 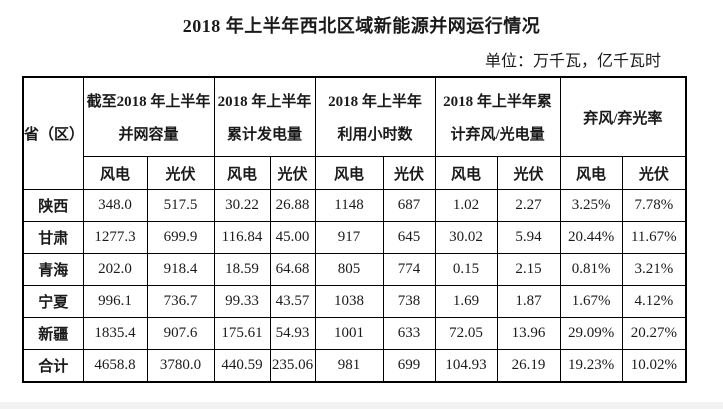 I want to click on header-group-grid-capacity: 截至2018 年上半年 并网容量, so click(x=148, y=116).